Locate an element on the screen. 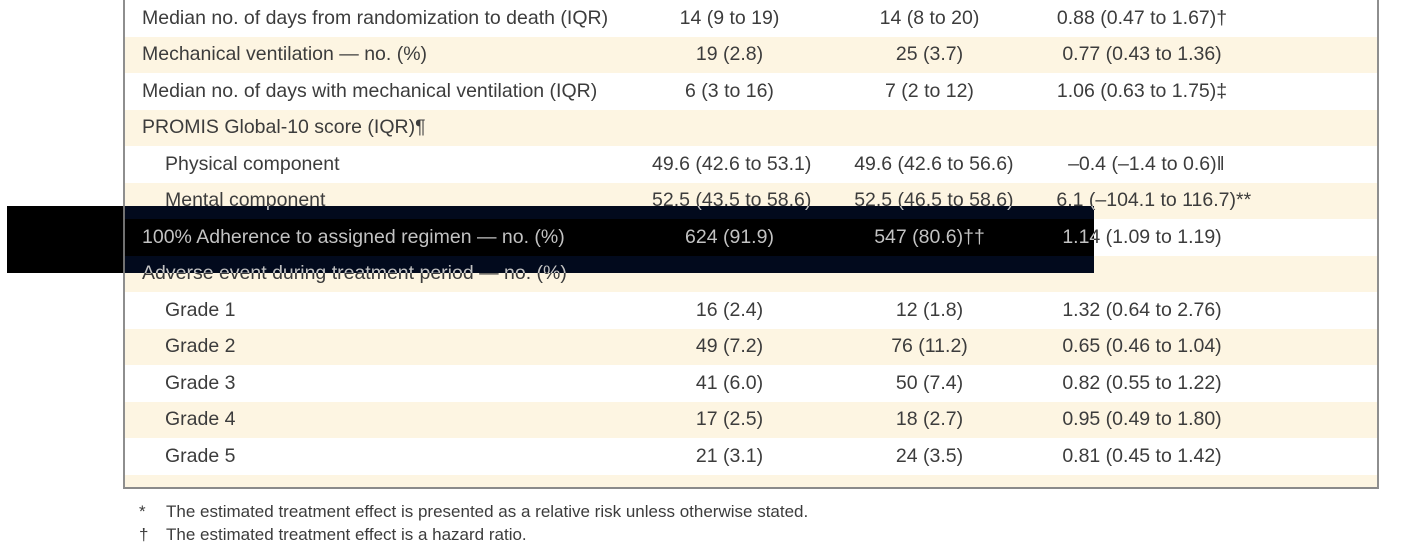  value-cell-group1: 6 (3 to 16) is located at coordinates (729, 90).